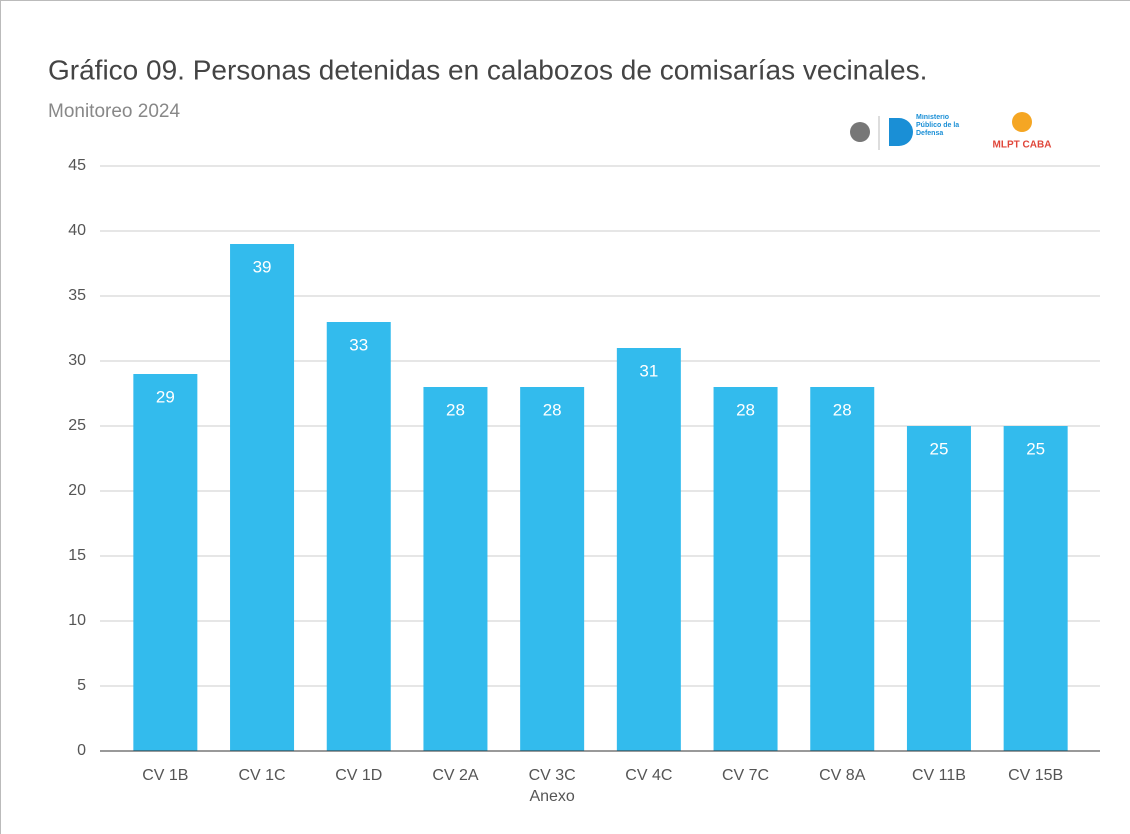 The height and width of the screenshot is (834, 1130). I want to click on x-tick-label: CV 2A, so click(455, 775).